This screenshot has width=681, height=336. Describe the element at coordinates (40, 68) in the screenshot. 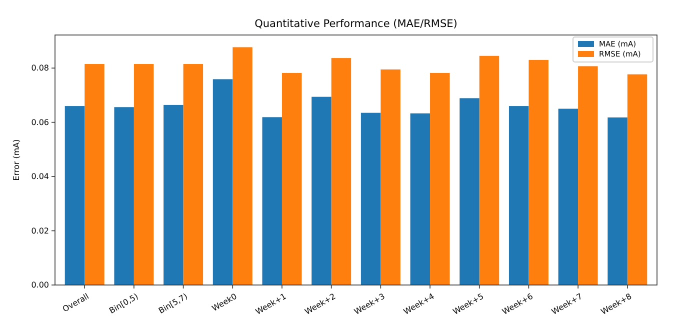

I see `y-tick-label: 0.08` at that location.